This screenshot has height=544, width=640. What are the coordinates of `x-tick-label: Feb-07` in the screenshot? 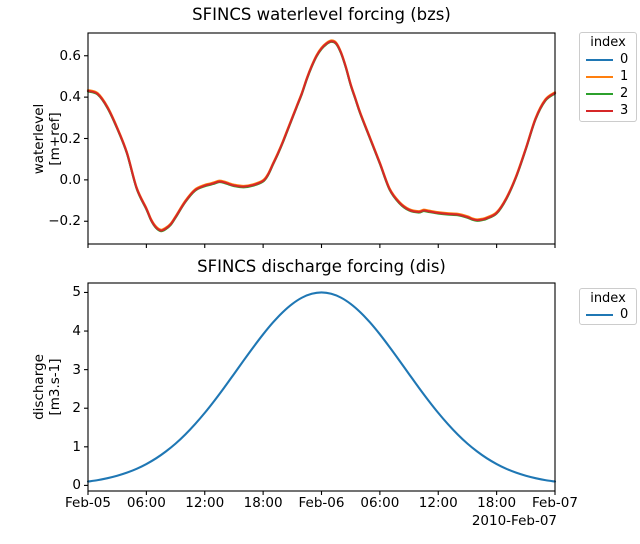 It's located at (555, 503).